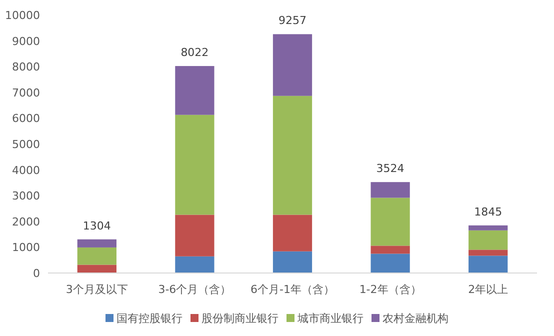 Image resolution: width=554 pixels, height=336 pixels. Describe the element at coordinates (26, 144) in the screenshot. I see `y-tick-label: 5000` at that location.